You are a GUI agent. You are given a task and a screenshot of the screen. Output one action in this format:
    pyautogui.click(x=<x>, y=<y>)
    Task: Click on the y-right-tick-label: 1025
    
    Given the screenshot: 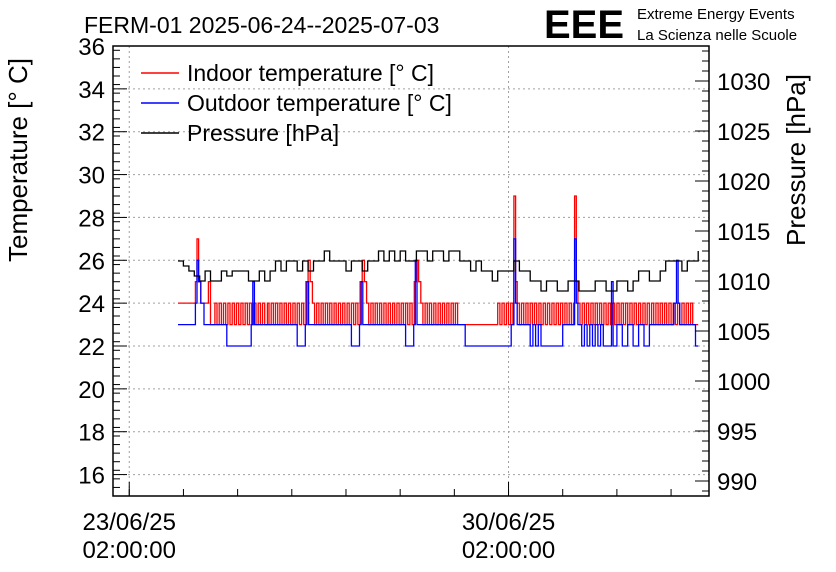 What is the action you would take?
    pyautogui.click(x=743, y=132)
    